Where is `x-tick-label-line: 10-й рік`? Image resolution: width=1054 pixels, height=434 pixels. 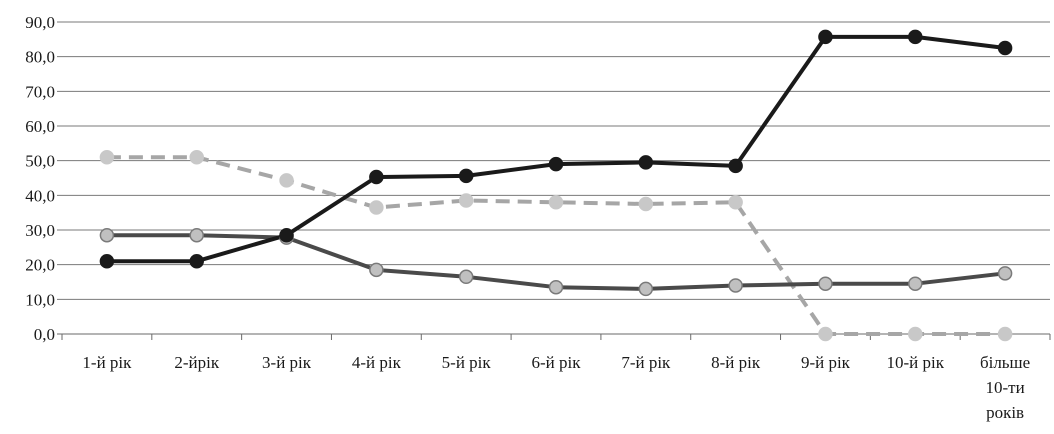 x-tick-label-line: 10-й рік is located at coordinates (916, 362).